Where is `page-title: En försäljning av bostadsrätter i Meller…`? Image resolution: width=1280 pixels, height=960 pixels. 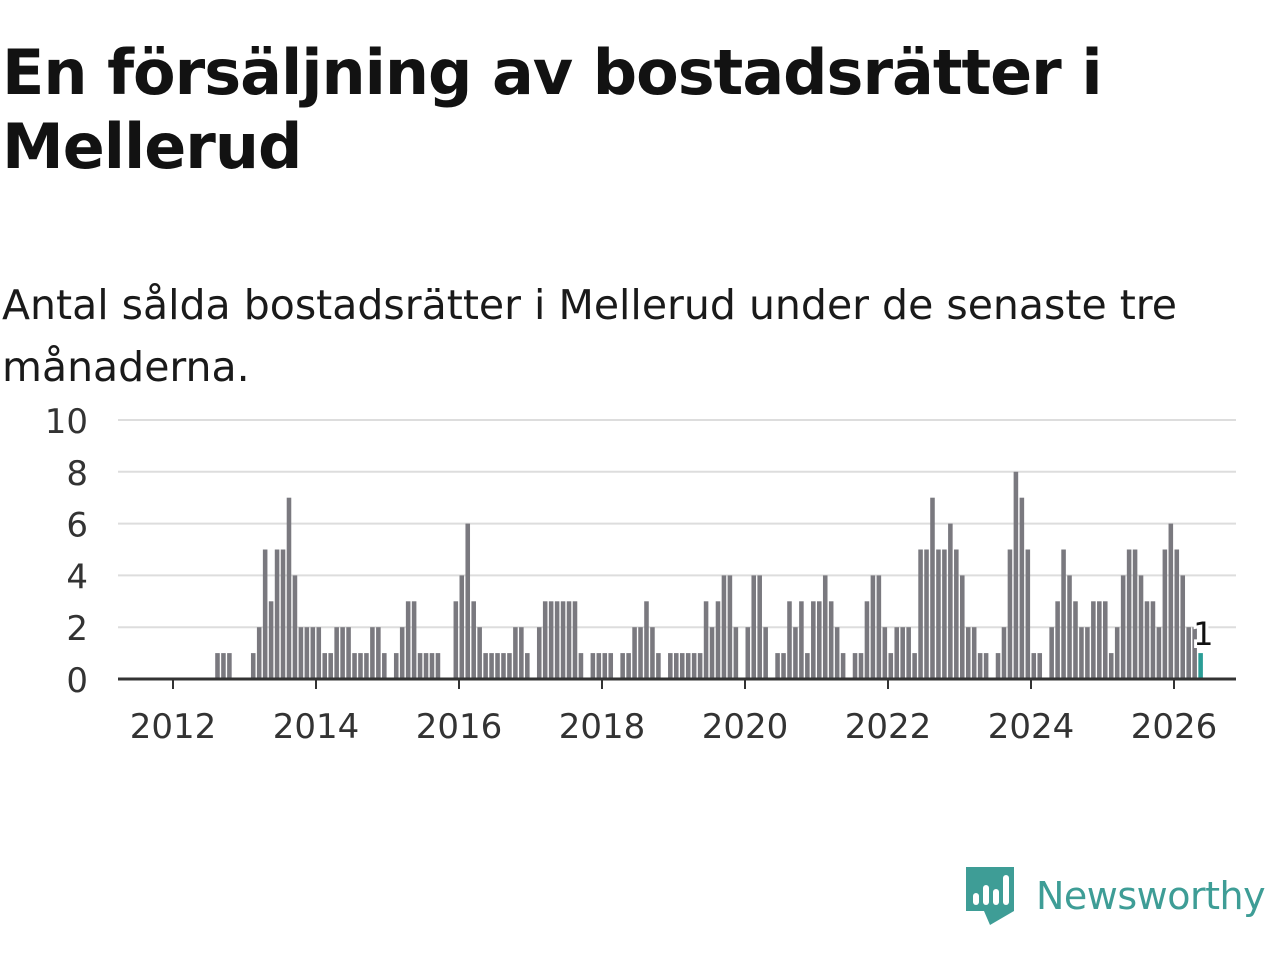
page-title: En försäljning av bostadsrätter i Meller… is located at coordinates (552, 109).